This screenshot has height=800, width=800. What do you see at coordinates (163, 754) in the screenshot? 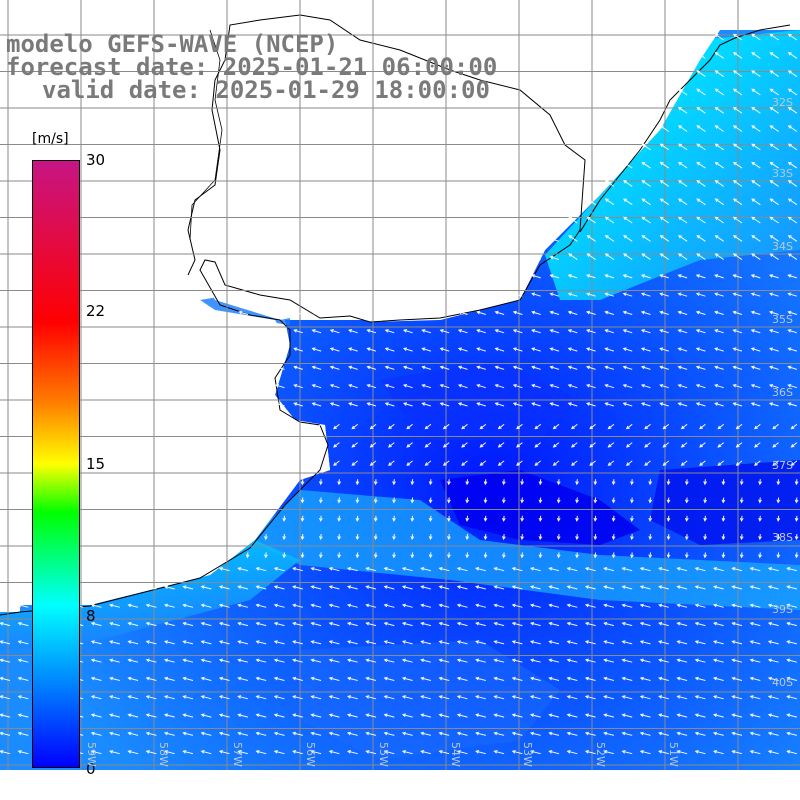
I see `lon-label-58w: 58W` at bounding box center [163, 754].